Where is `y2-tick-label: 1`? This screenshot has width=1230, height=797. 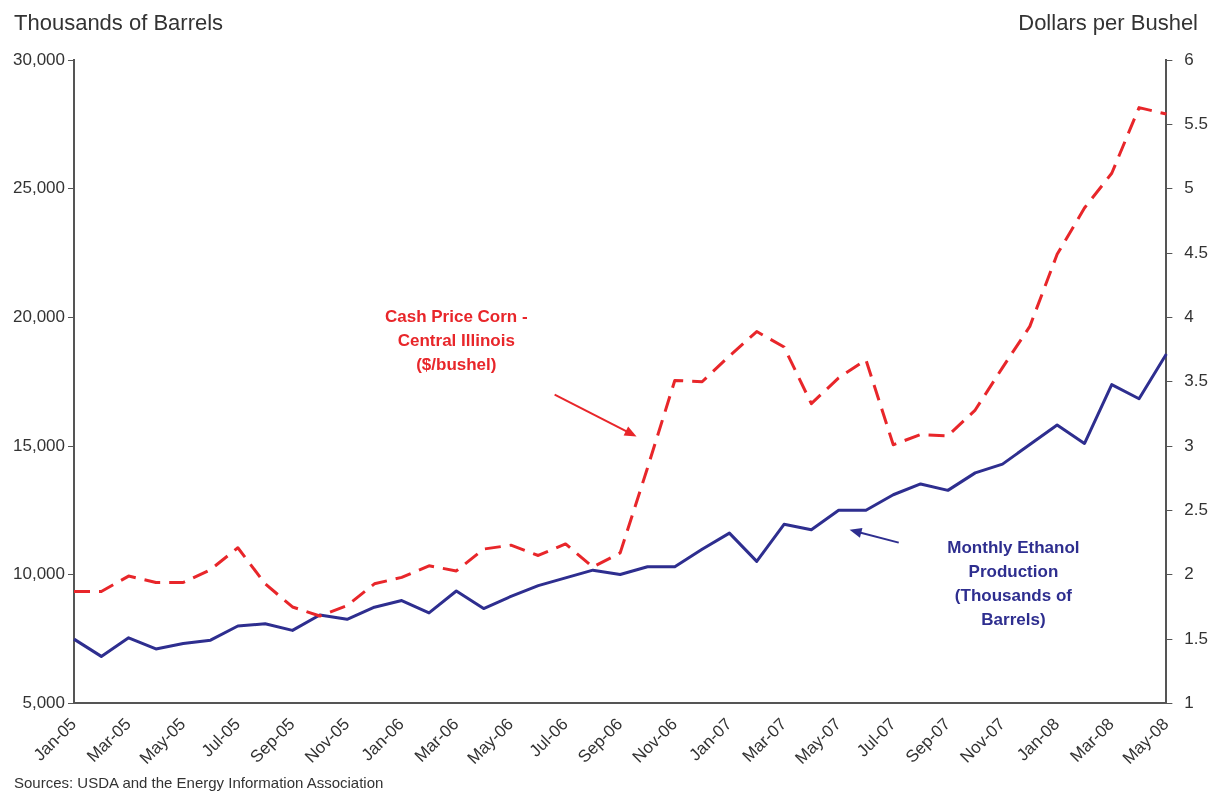 y2-tick-label: 1 is located at coordinates (1189, 703).